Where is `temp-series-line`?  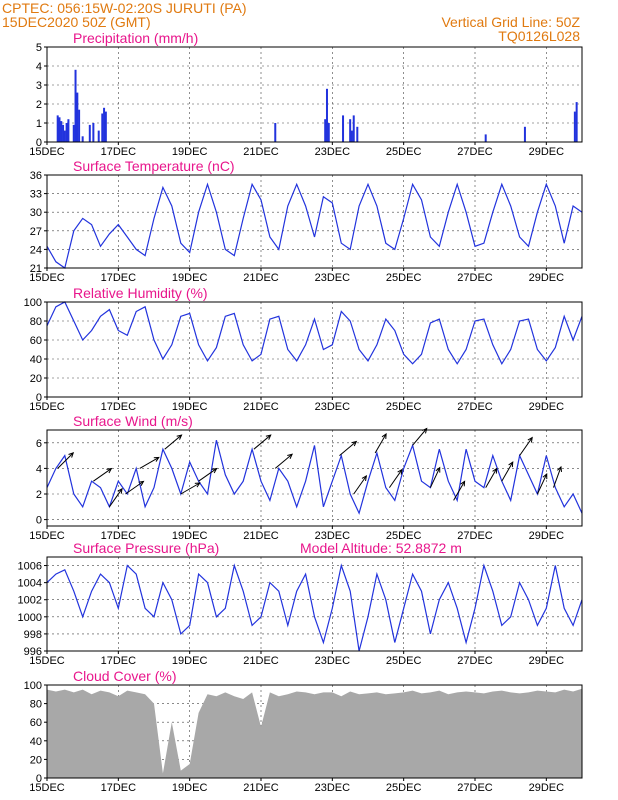
temp-series-line is located at coordinates (314, 225).